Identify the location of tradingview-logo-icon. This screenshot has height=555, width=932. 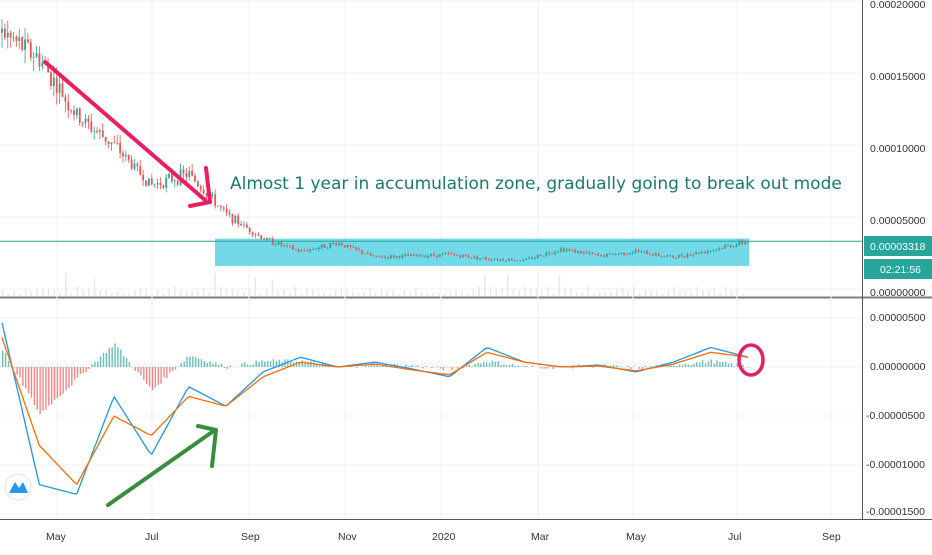
(18, 487).